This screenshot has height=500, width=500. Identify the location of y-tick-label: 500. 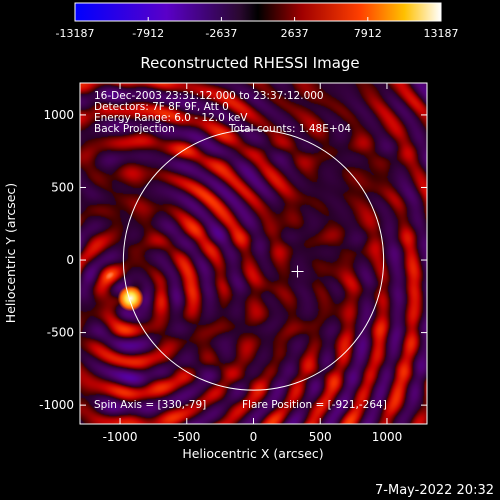
(62, 187).